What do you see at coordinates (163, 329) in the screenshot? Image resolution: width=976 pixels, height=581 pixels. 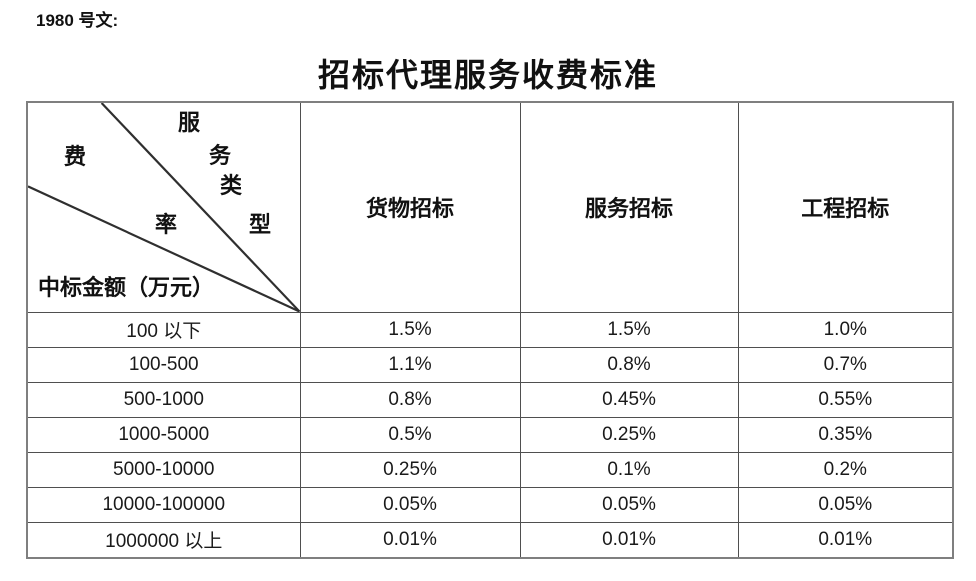 I see `row-label: 100 以下` at bounding box center [163, 329].